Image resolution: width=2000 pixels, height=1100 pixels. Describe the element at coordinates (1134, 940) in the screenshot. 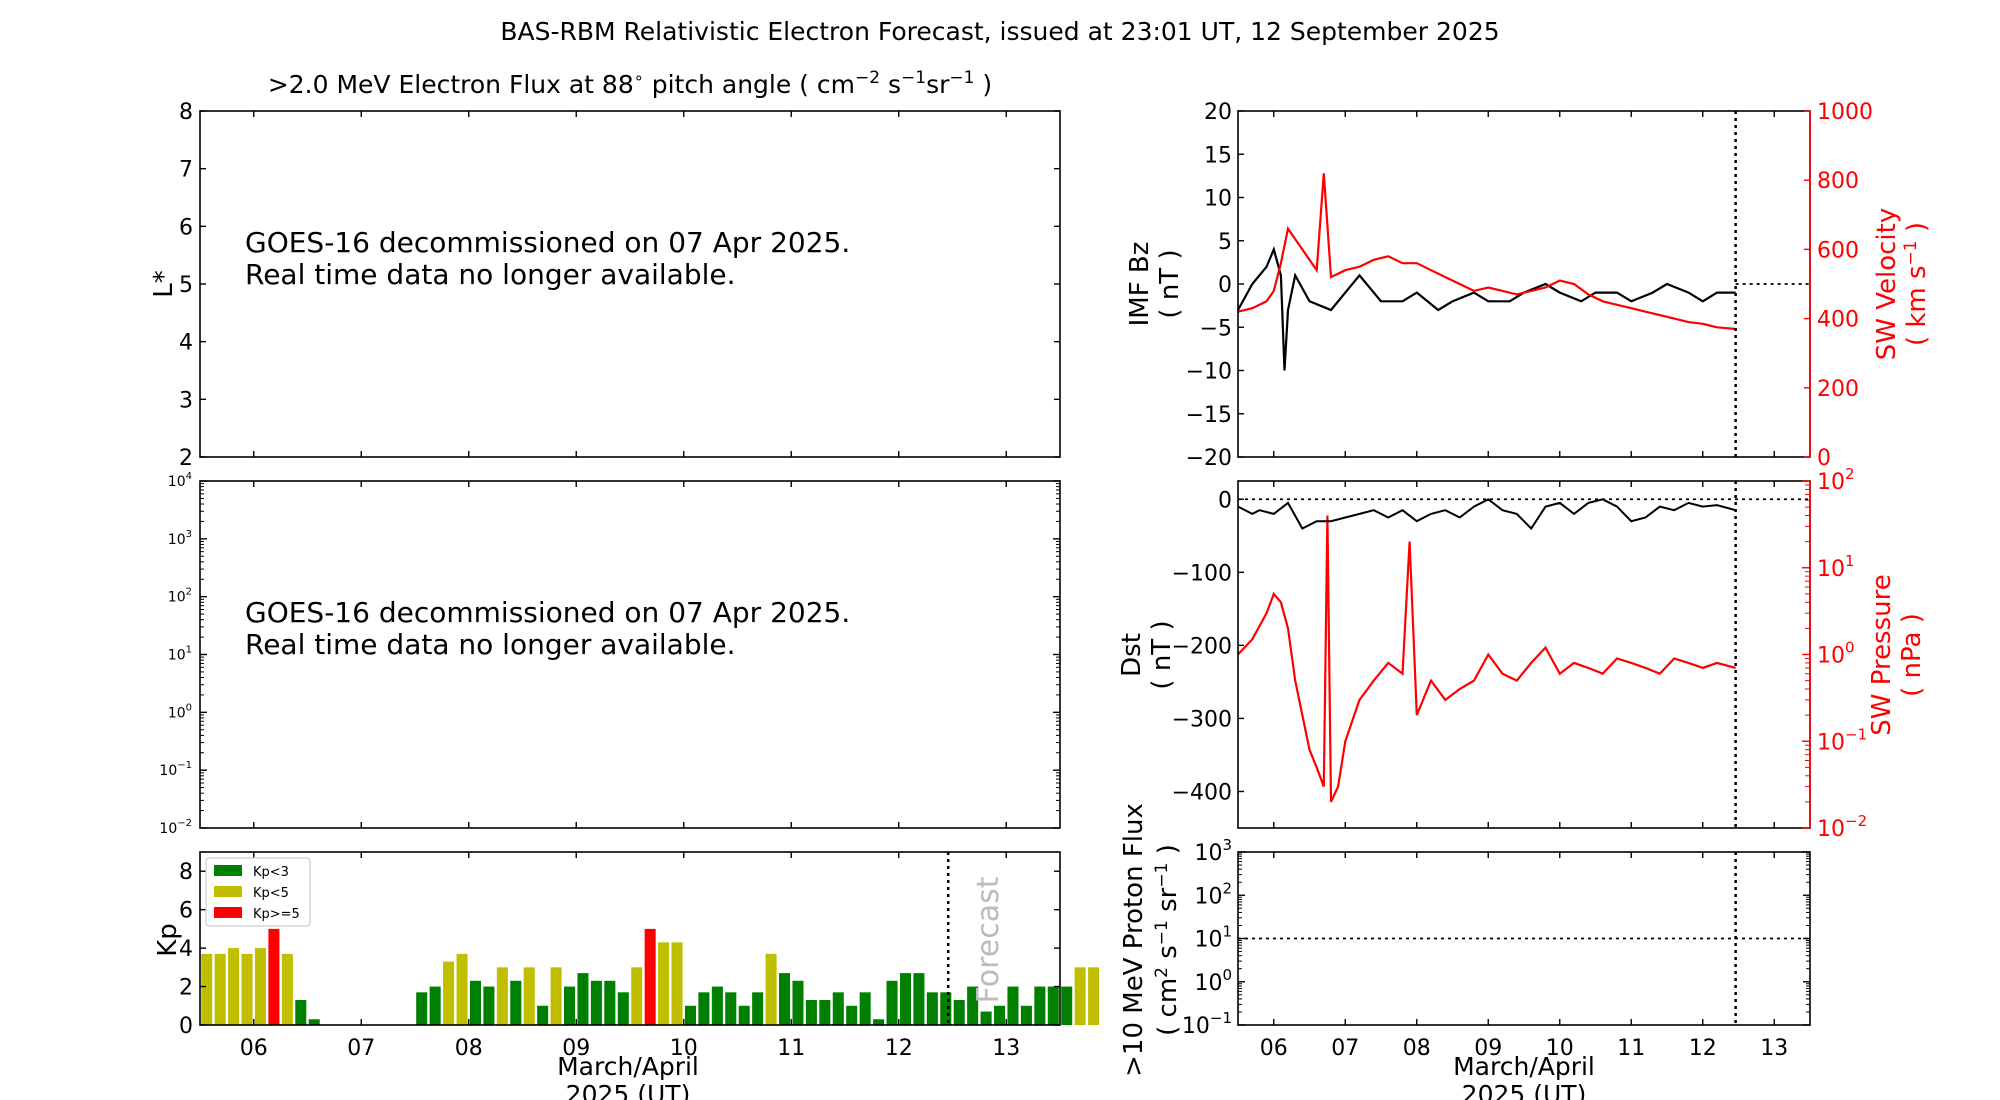

I see `proton-ylabel-1: >10 MeV Proton Flux` at that location.